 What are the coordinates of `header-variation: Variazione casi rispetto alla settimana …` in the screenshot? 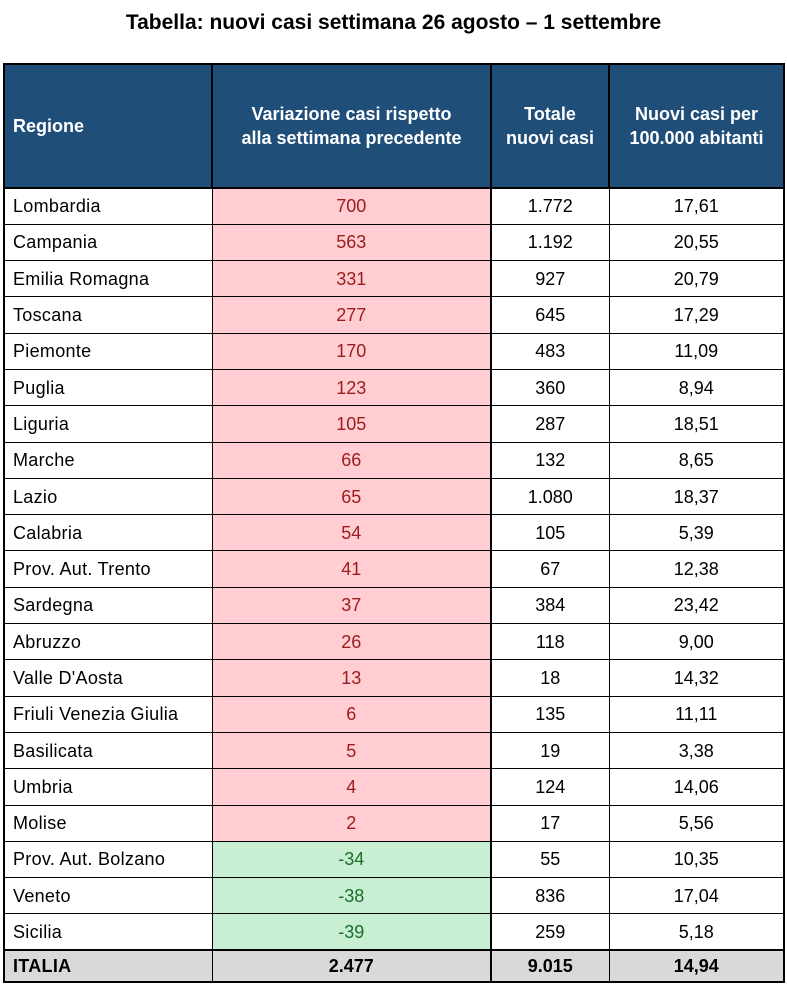 It's located at (351, 126).